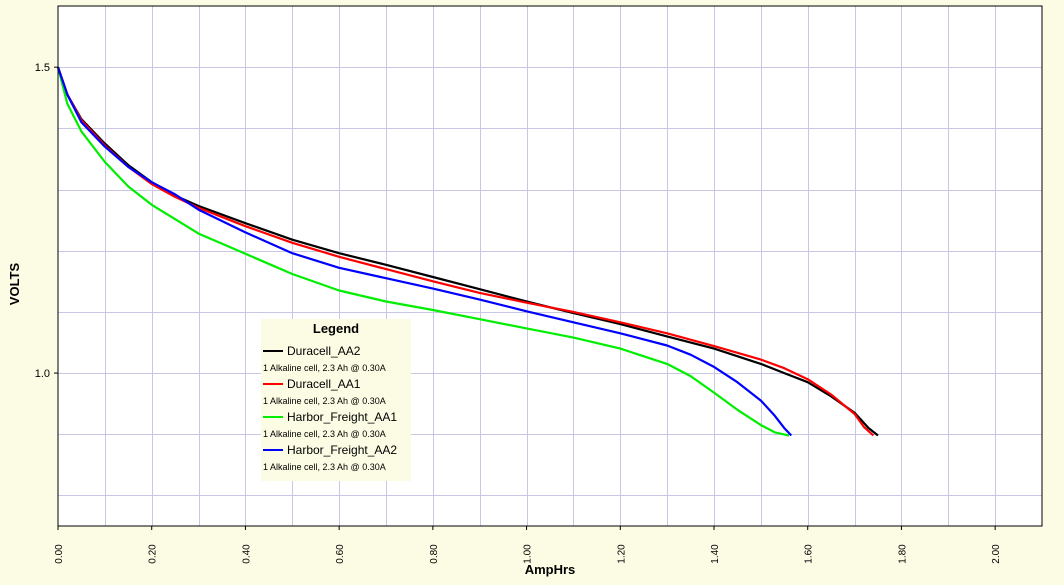 This screenshot has width=1064, height=585. What do you see at coordinates (42, 374) in the screenshot?
I see `y-tick-label: 1.0` at bounding box center [42, 374].